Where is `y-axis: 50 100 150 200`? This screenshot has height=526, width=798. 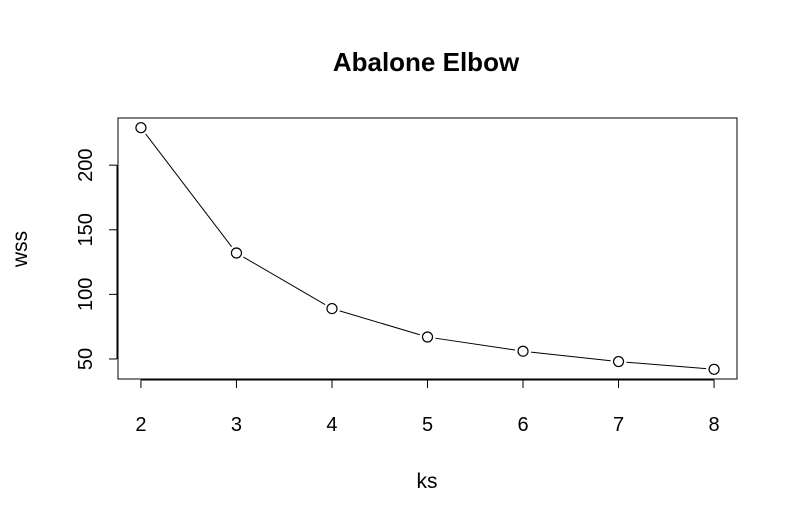 y-axis: 50 100 150 200 is located at coordinates (96, 259).